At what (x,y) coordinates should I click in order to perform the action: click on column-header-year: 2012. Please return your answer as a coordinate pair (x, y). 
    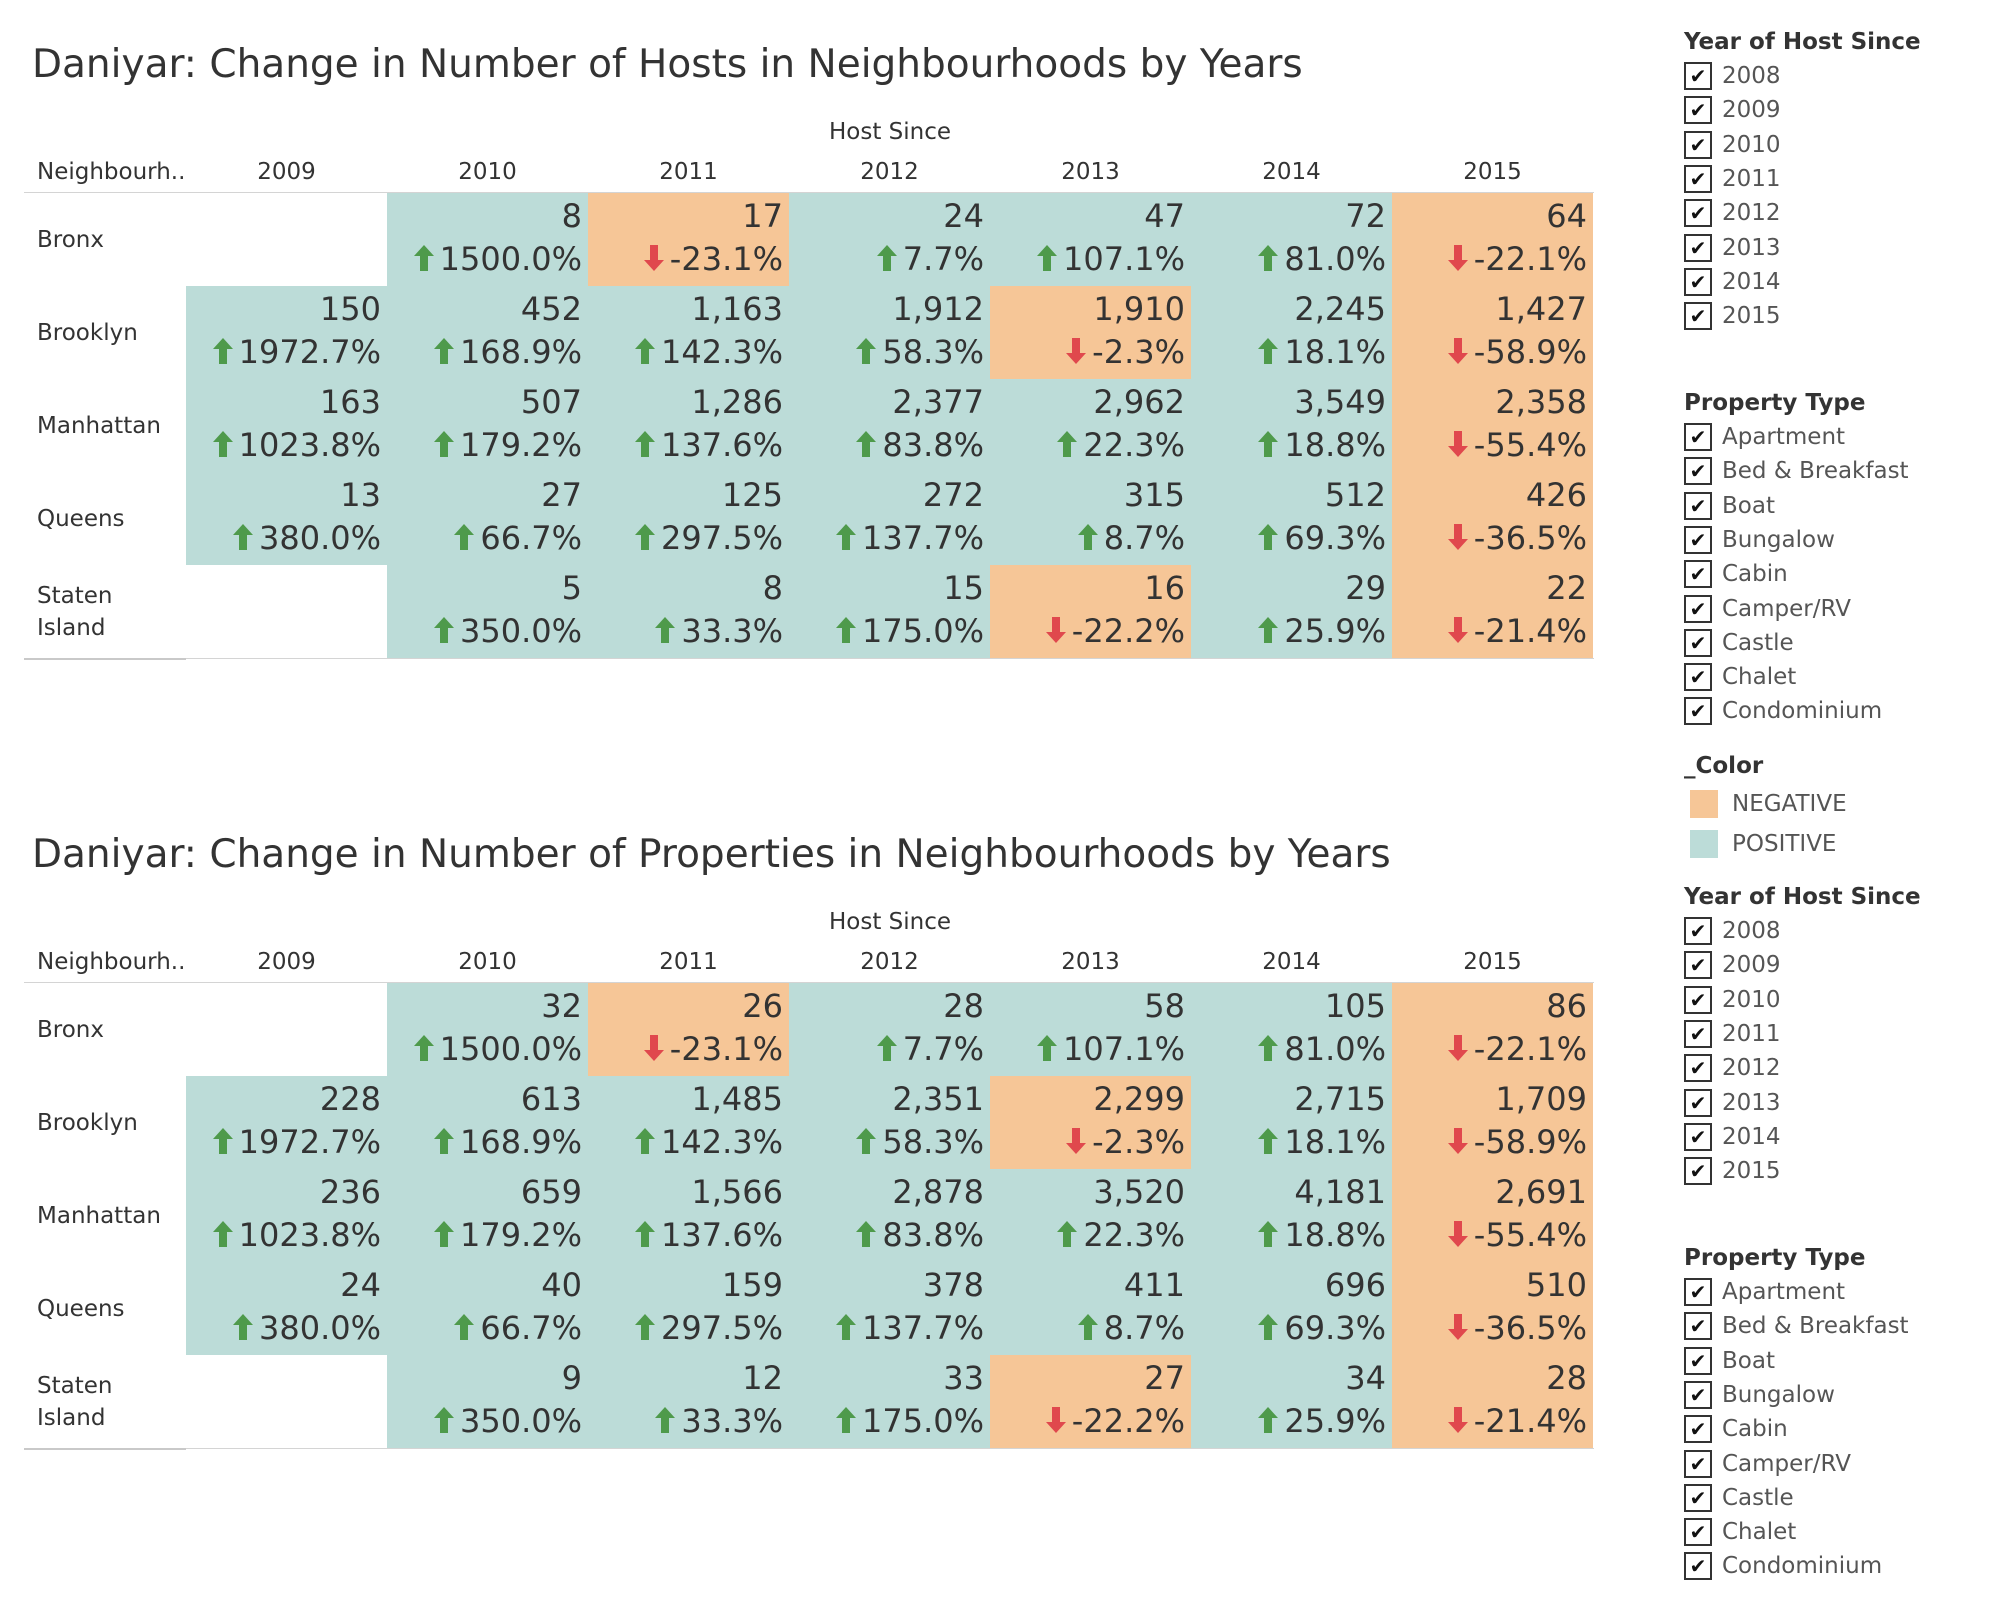
    Looking at the image, I should click on (889, 962).